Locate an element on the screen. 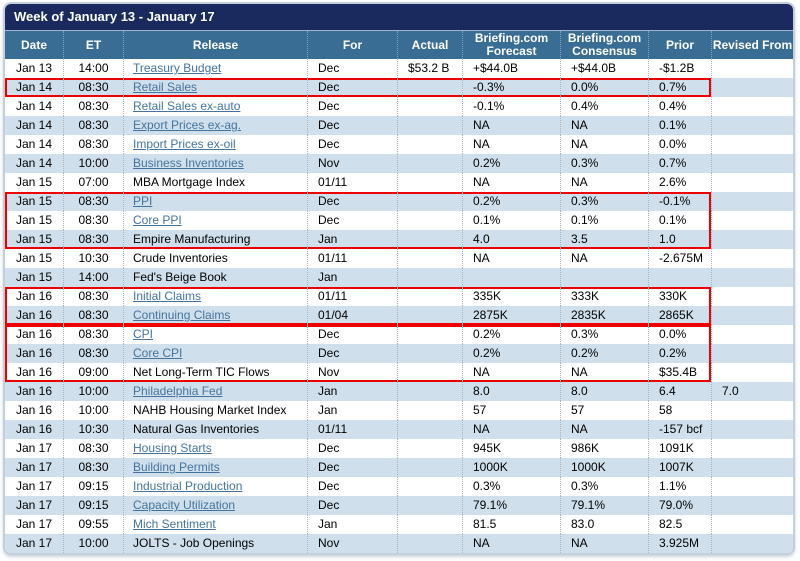 The width and height of the screenshot is (800, 561). table-row: Jan 17 09:55 Mich Sentiment Jan 81.5 83.0 82.5 is located at coordinates (399, 524).